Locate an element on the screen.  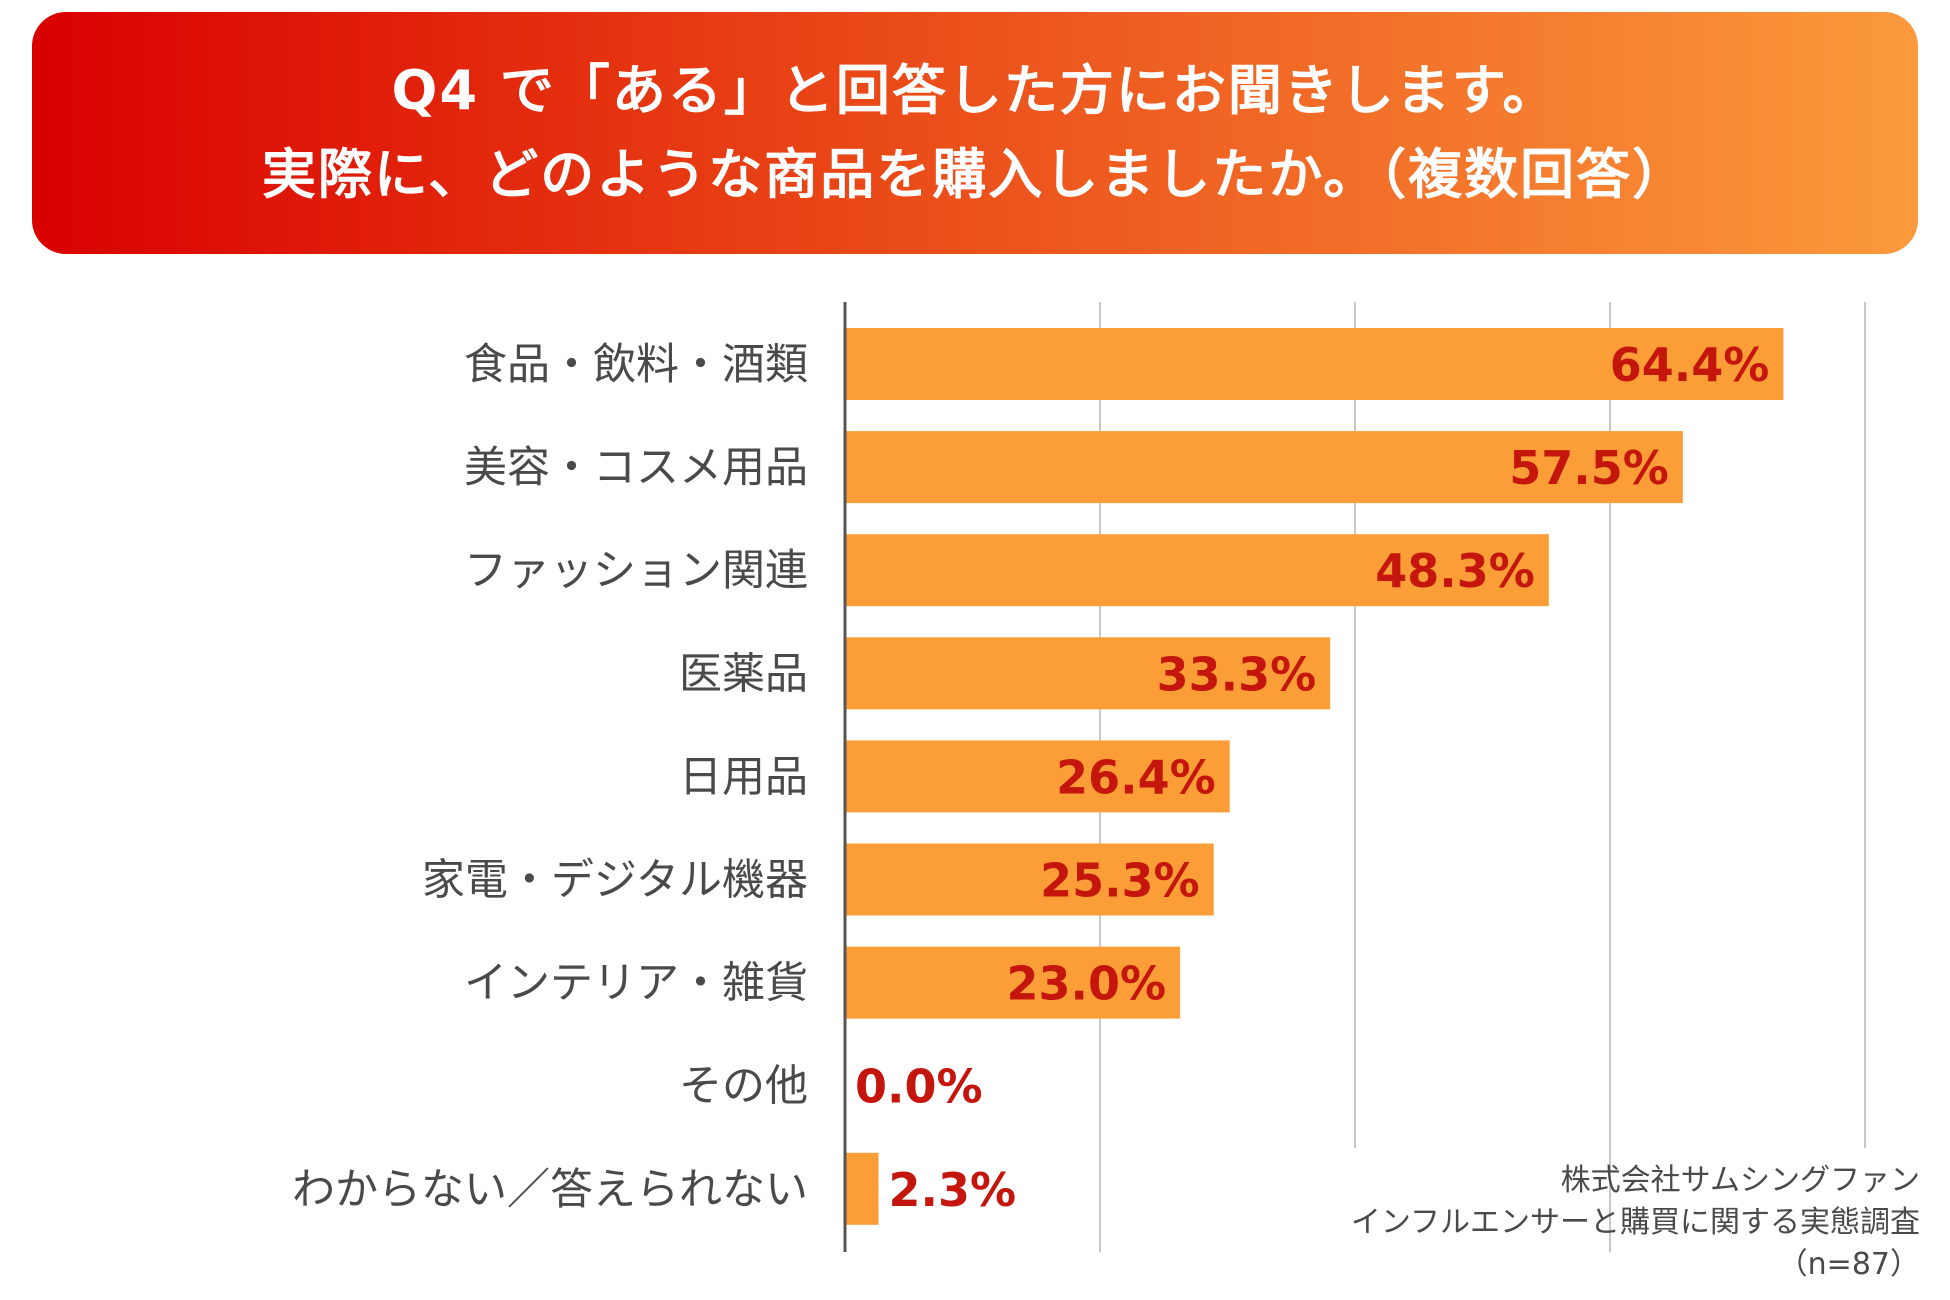
category-label: 食品・飲料・酒類 is located at coordinates (636, 365).